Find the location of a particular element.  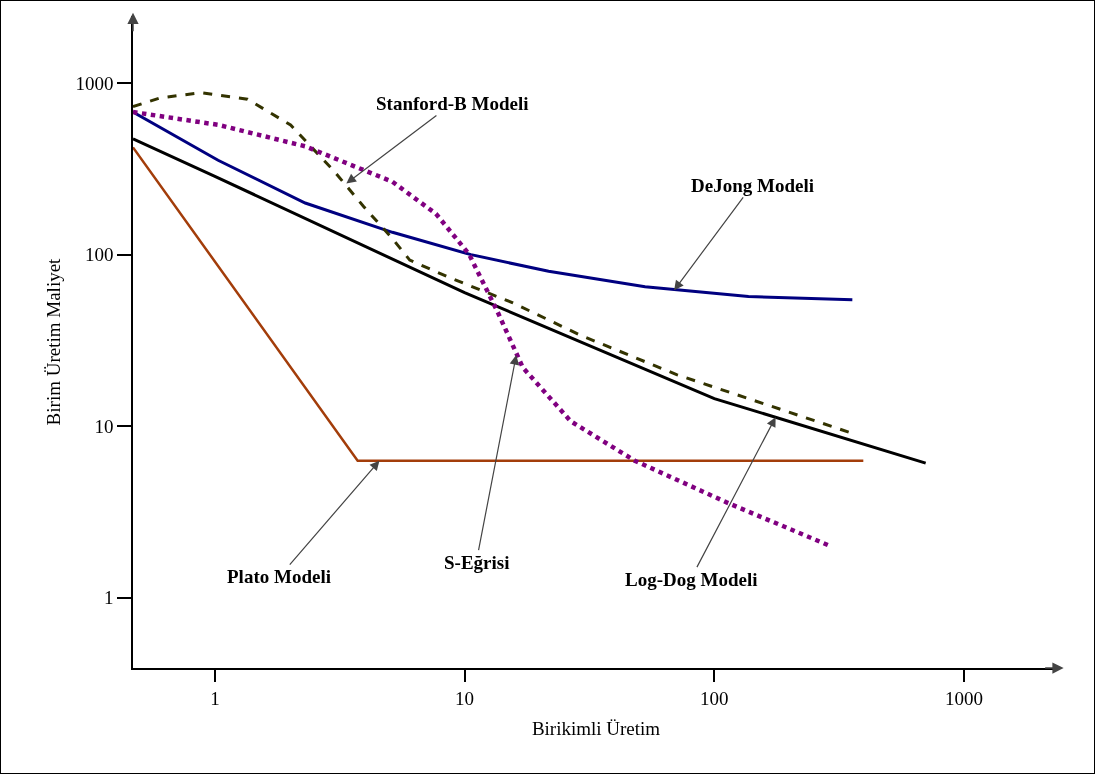

x-tick-label: 1000 is located at coordinates (964, 698).